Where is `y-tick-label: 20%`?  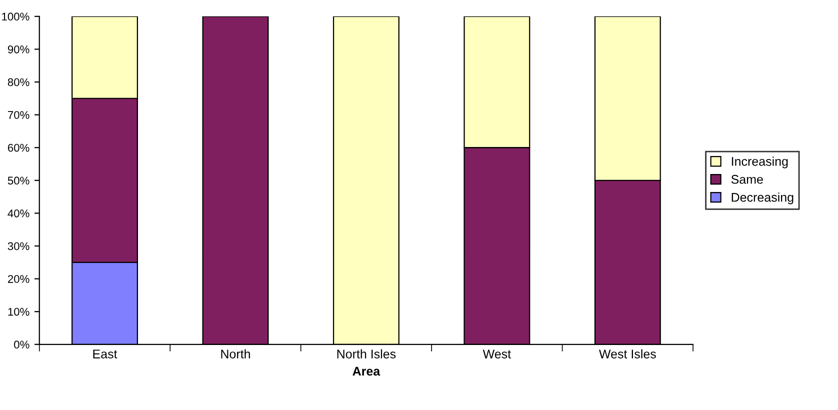
y-tick-label: 20% is located at coordinates (19, 279).